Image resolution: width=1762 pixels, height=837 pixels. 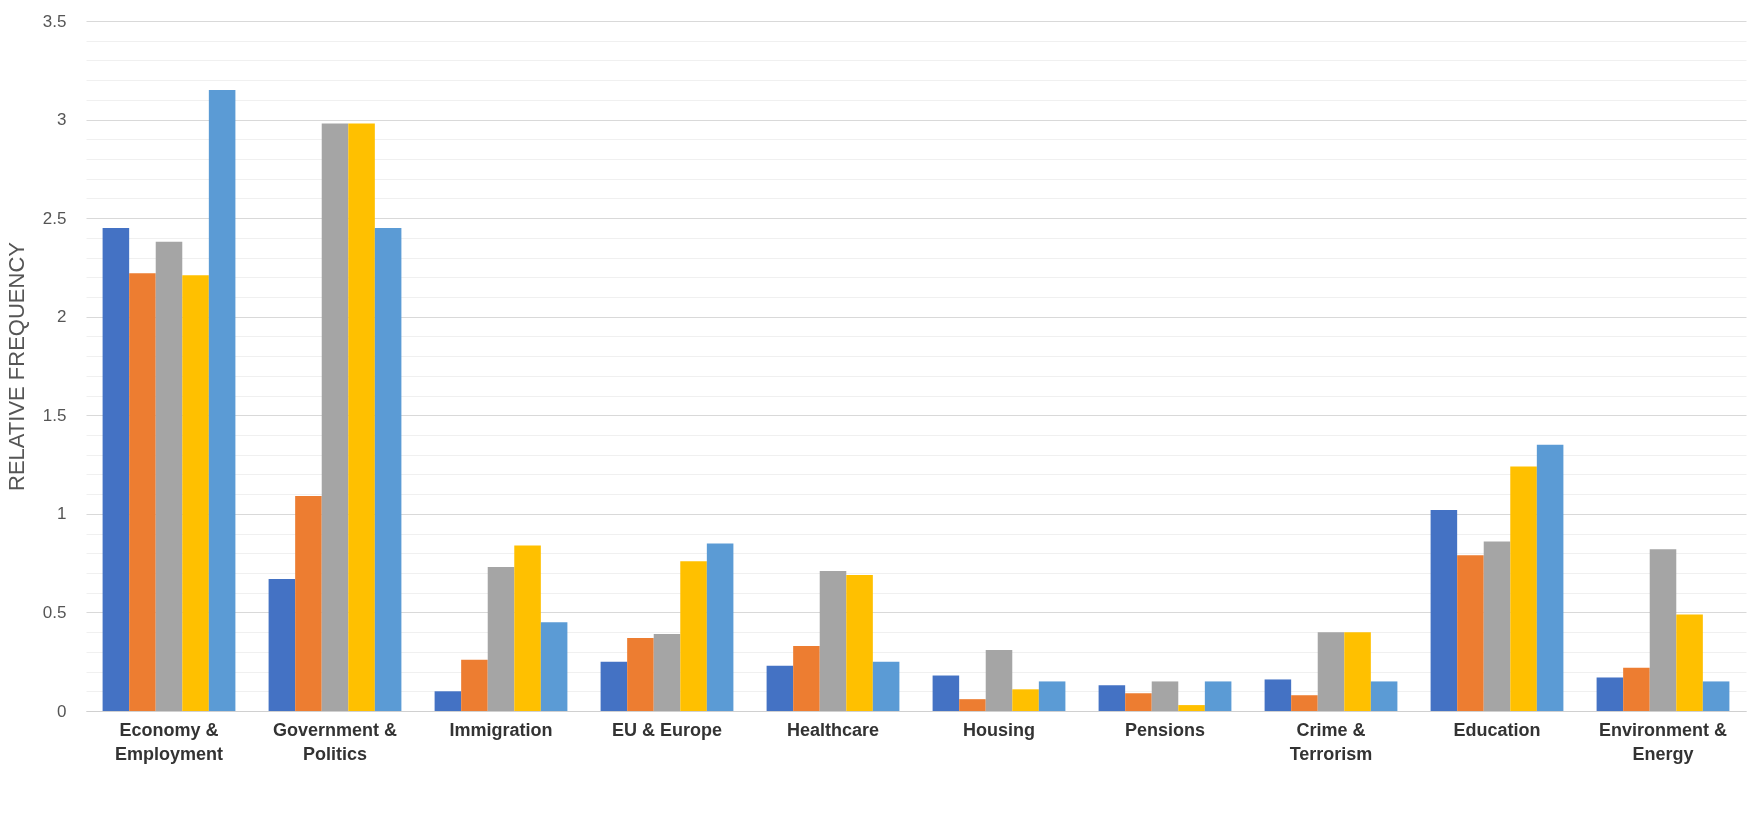 I want to click on y-tick-label: 0, so click(x=62, y=711).